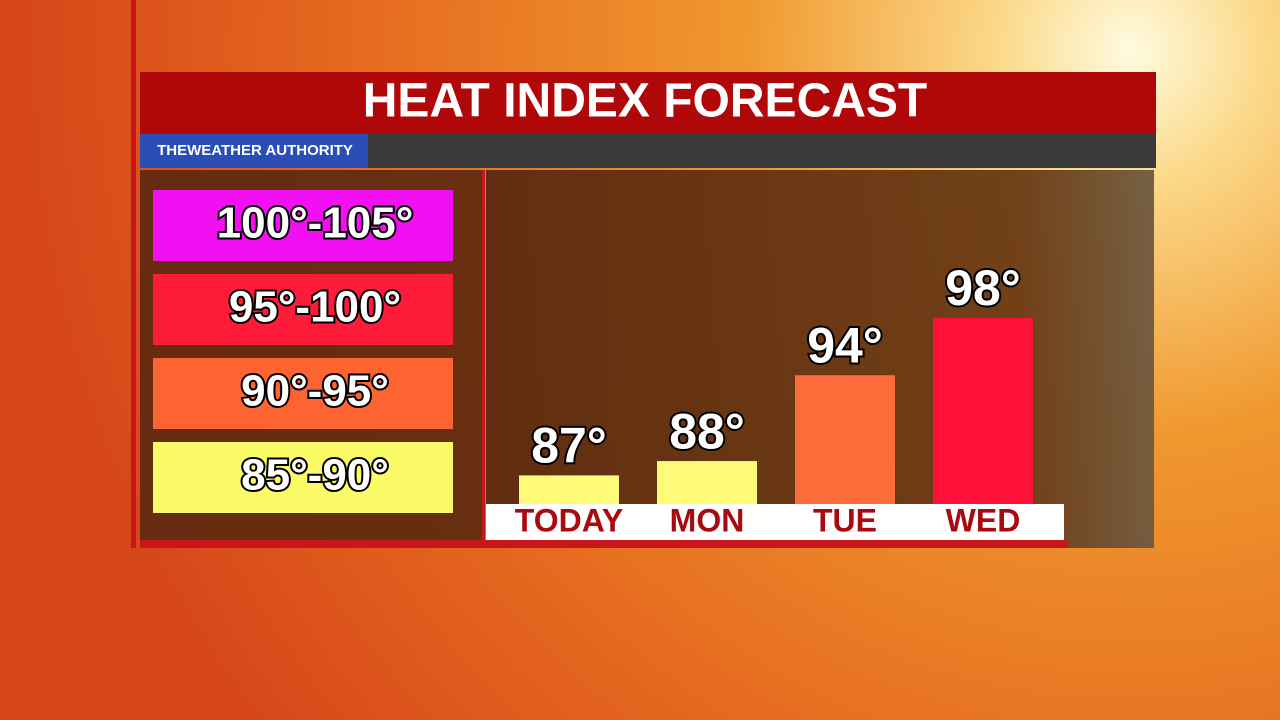 The width and height of the screenshot is (1280, 720). Describe the element at coordinates (604, 544) in the screenshot. I see `bottom-line` at that location.